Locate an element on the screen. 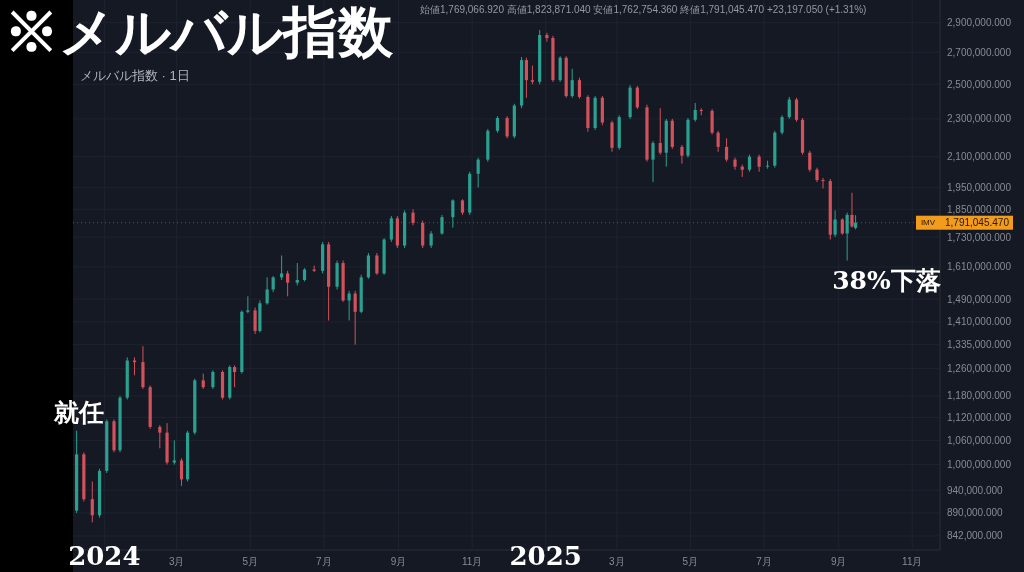 Image resolution: width=1024 pixels, height=572 pixels. y-tick-label: 1,610,000.000 is located at coordinates (979, 267).